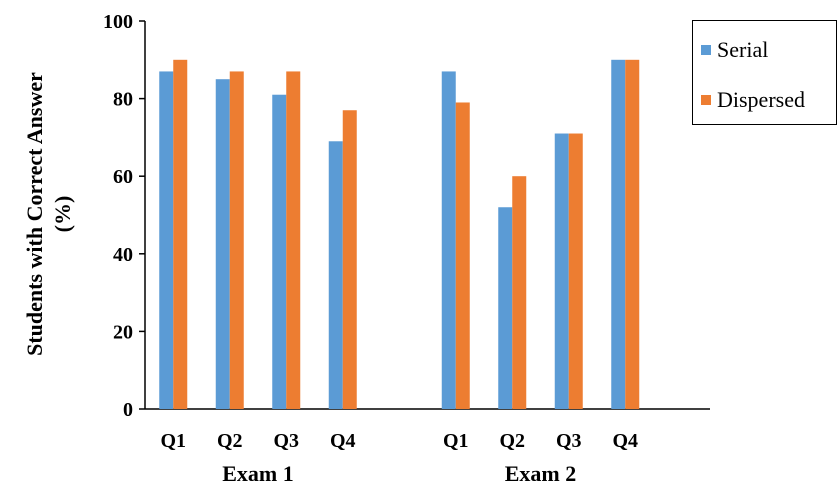 This screenshot has width=839, height=493. I want to click on bar-serial-exam2-q1, so click(448, 240).